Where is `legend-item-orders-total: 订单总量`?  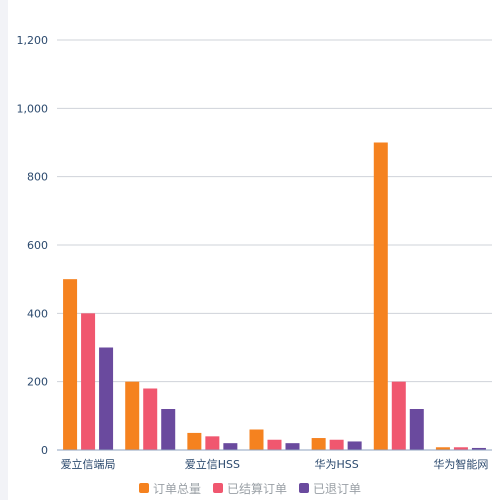
legend-item-orders-total: 订单总量 is located at coordinates (169, 488).